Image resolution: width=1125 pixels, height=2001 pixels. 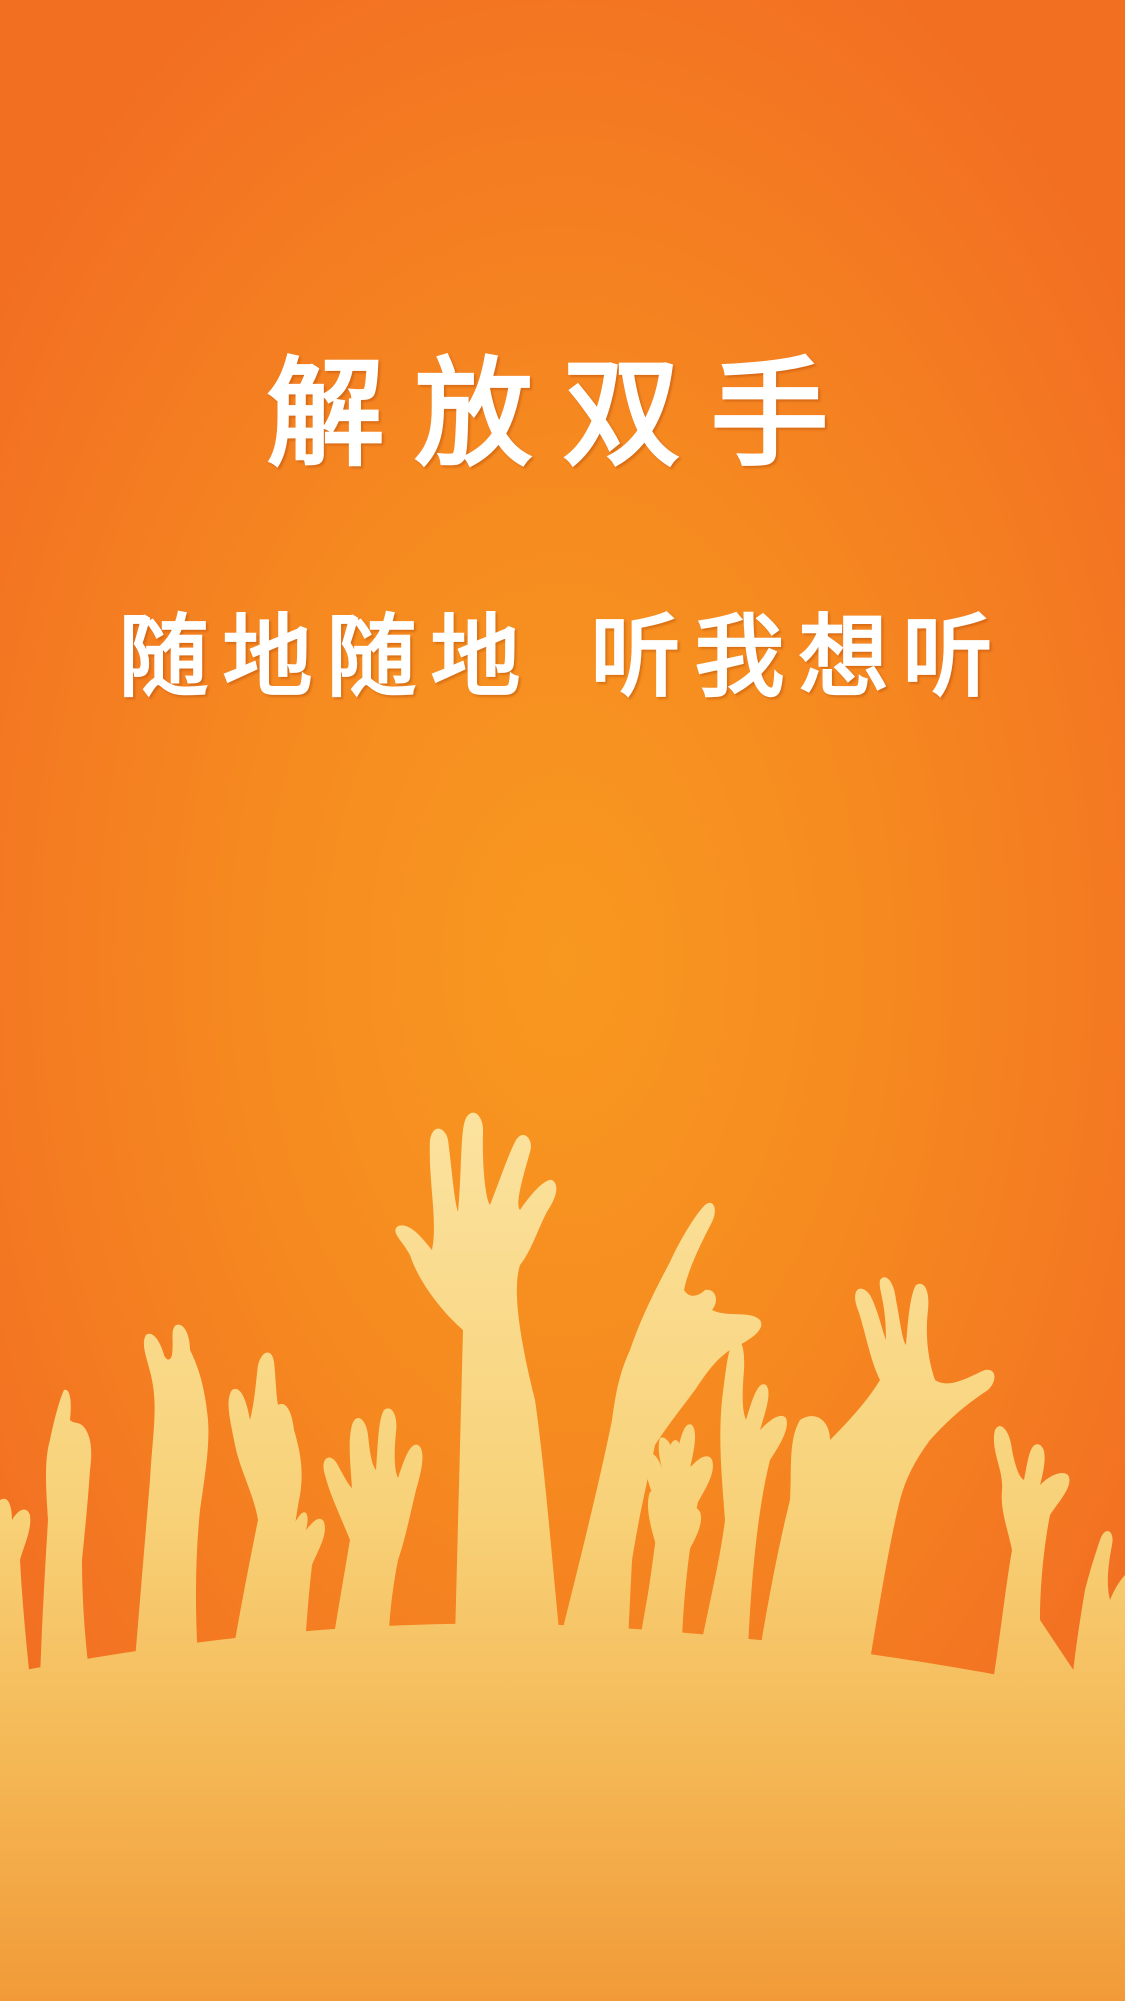 What do you see at coordinates (562, 657) in the screenshot?
I see `tagline-text: 随地随地 听我想听` at bounding box center [562, 657].